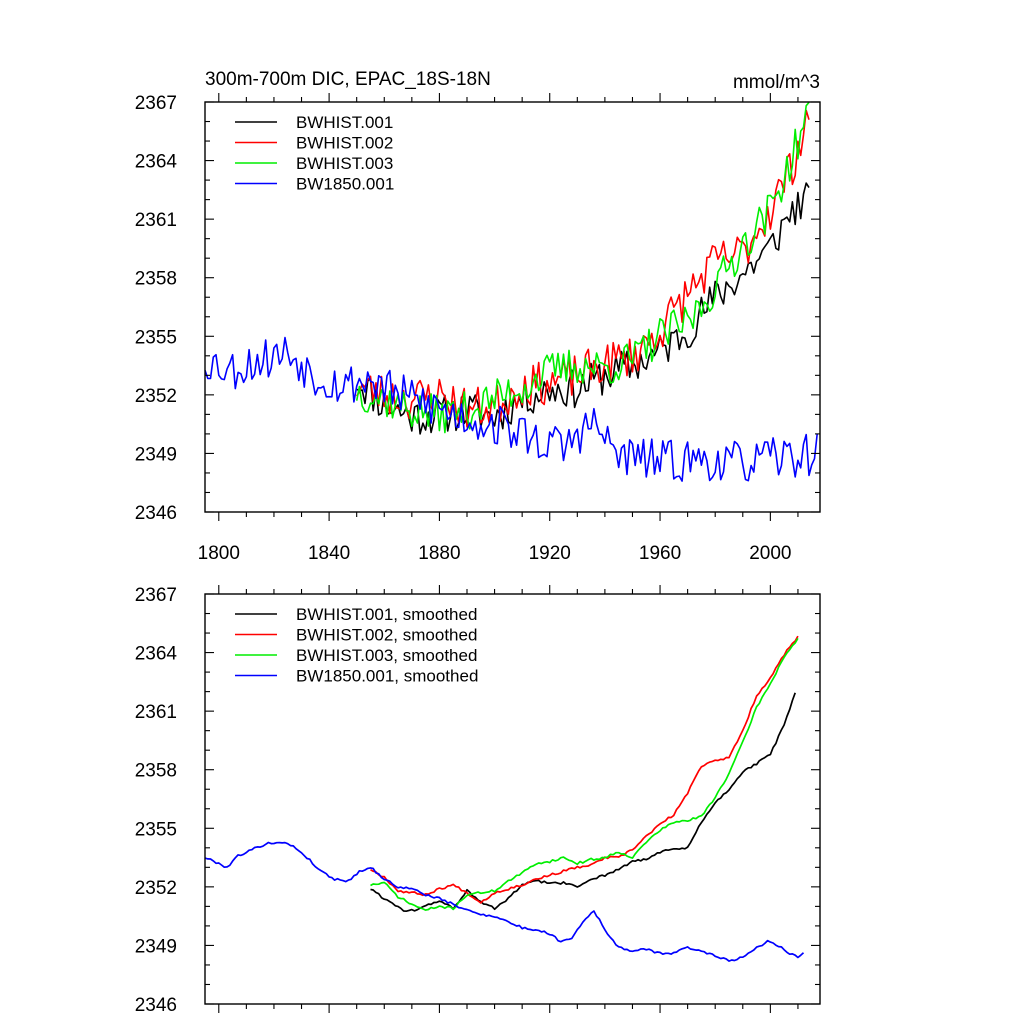 This screenshot has width=1024, height=1024. I want to click on legend-label: BWHIST.001, smoothed, so click(386, 614).